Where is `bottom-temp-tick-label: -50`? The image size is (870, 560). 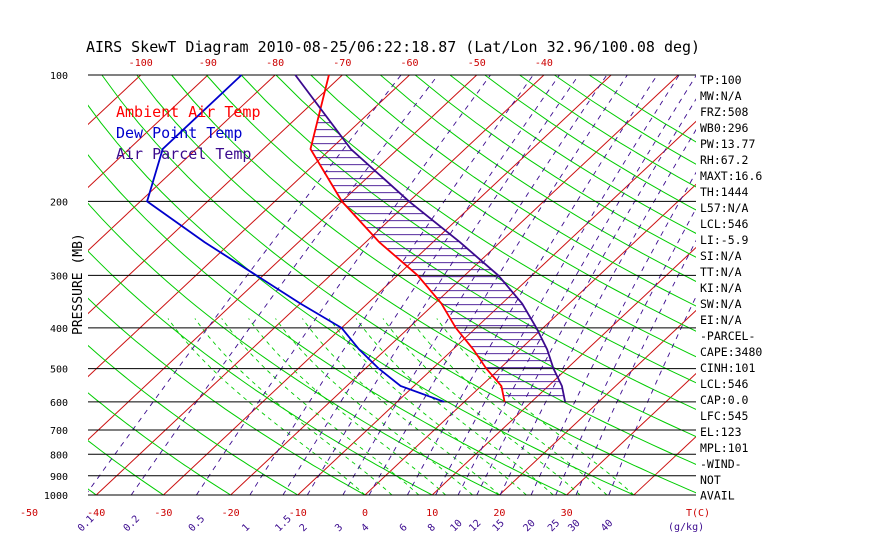 bottom-temp-tick-label: -50 is located at coordinates (29, 513).